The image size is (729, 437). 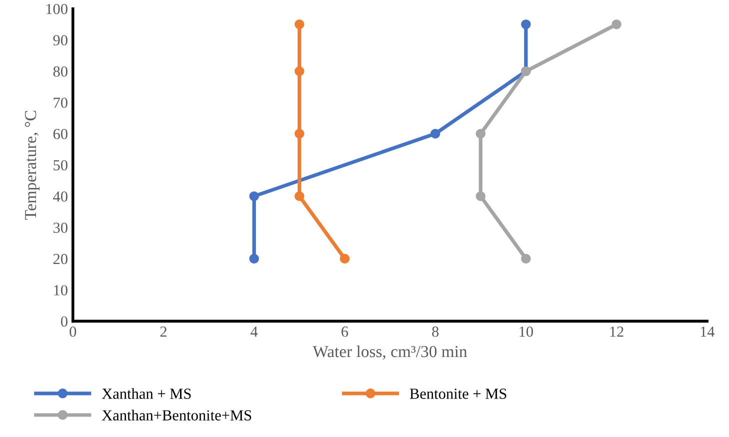 I want to click on x-tick-label: 8, so click(x=435, y=331).